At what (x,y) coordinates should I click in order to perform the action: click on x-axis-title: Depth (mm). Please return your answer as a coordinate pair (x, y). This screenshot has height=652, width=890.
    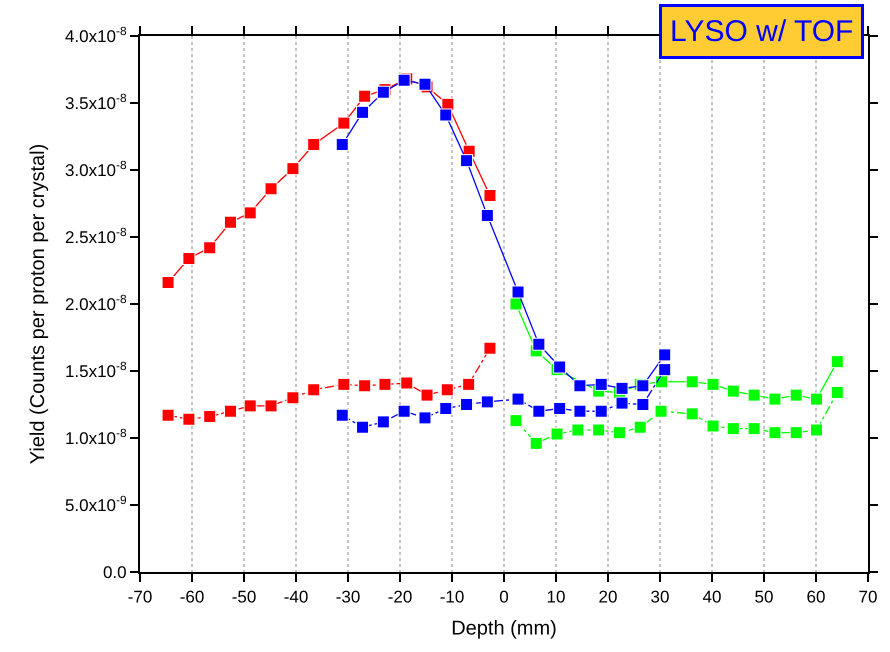
    Looking at the image, I should click on (504, 628).